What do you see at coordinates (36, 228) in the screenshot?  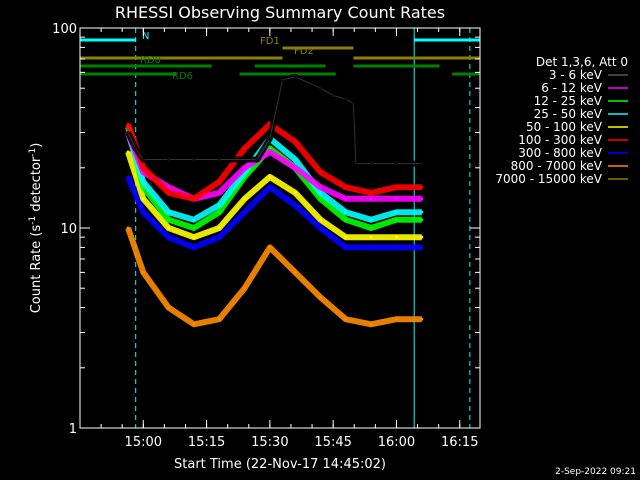 I see `y-axis-label: Count Rate (s-1 detector-1)` at bounding box center [36, 228].